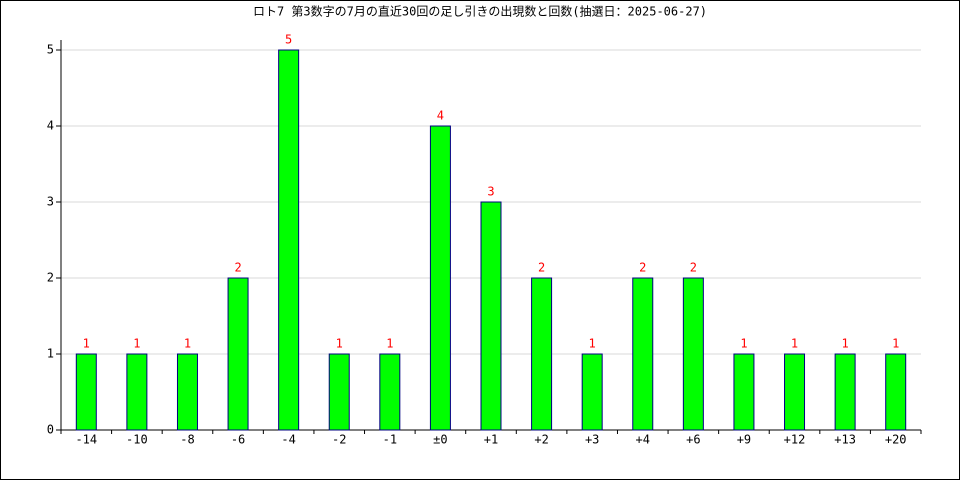 This screenshot has height=480, width=960. Describe the element at coordinates (50, 430) in the screenshot. I see `y-tick-label: 0` at that location.